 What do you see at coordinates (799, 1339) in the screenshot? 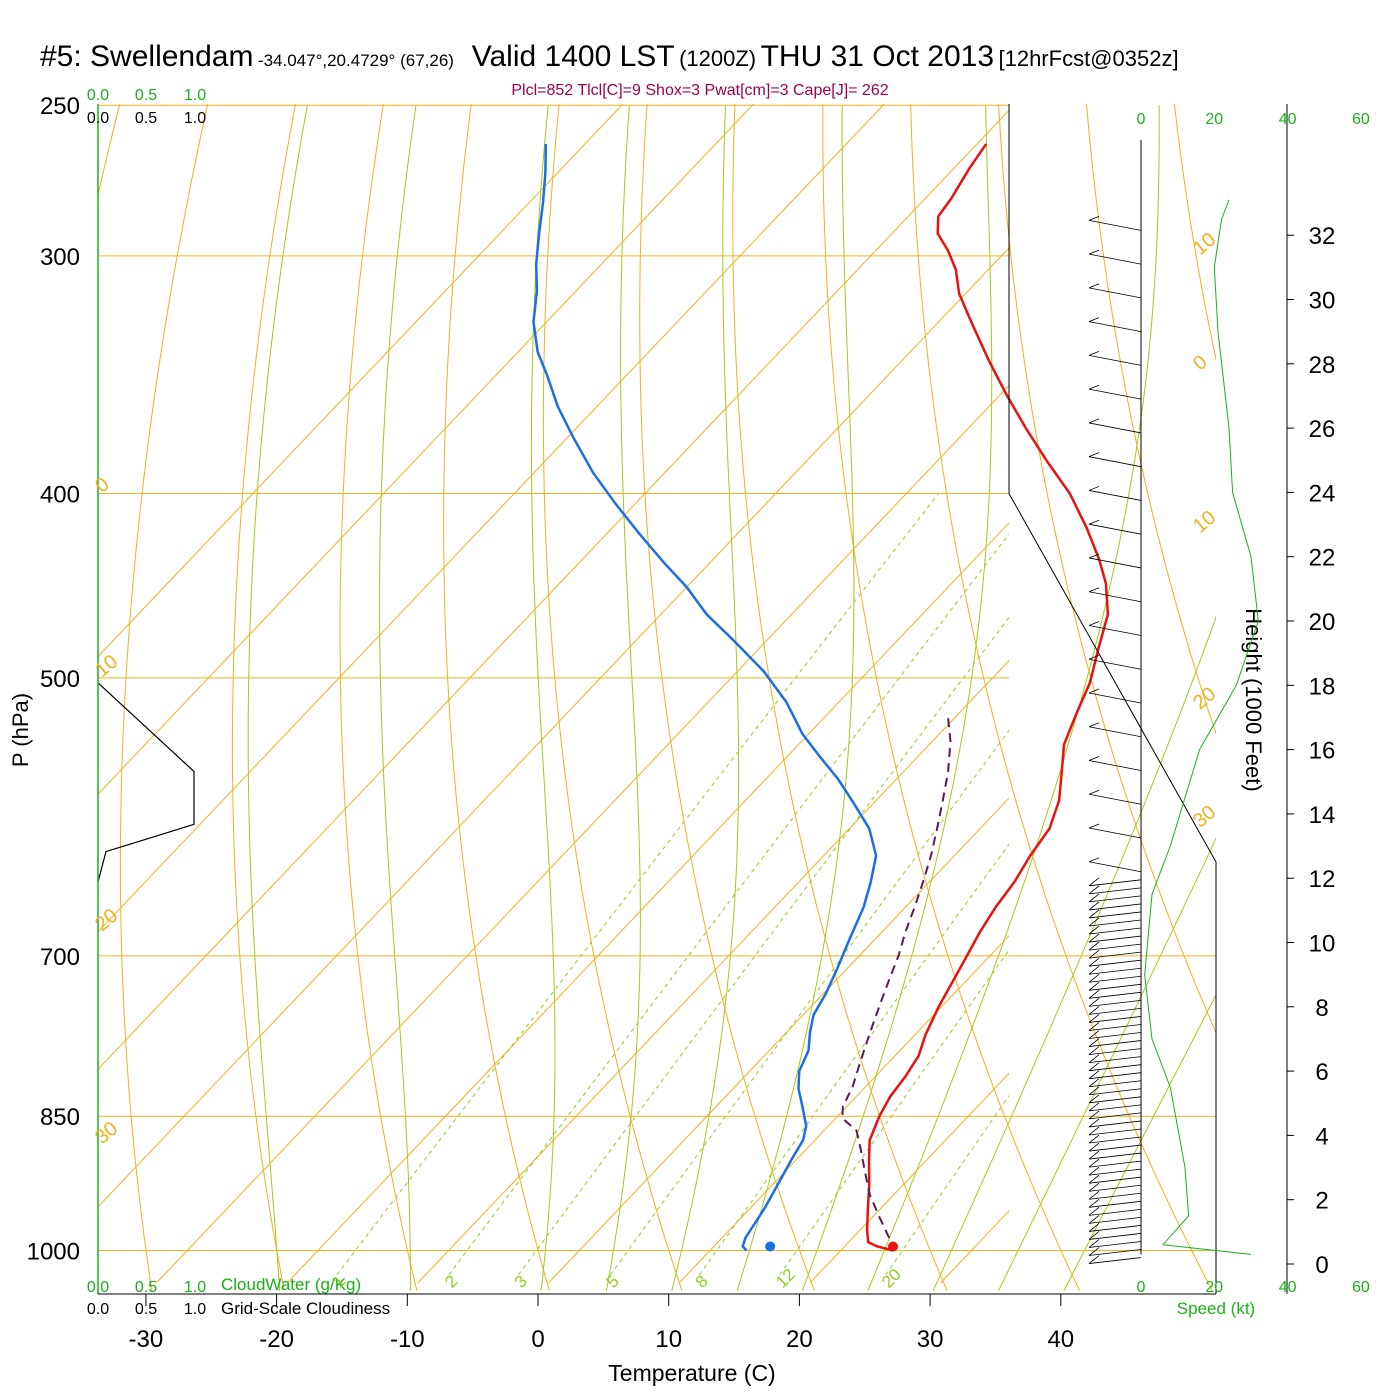
I see `temp-tick-label: 20` at bounding box center [799, 1339].